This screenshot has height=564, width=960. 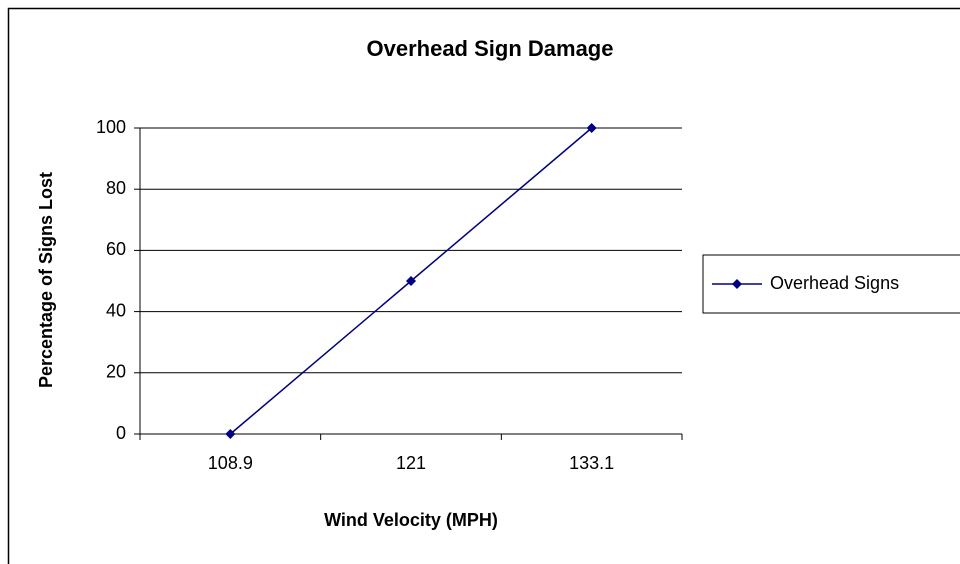 What do you see at coordinates (116, 372) in the screenshot?
I see `y-tick-label: 20` at bounding box center [116, 372].